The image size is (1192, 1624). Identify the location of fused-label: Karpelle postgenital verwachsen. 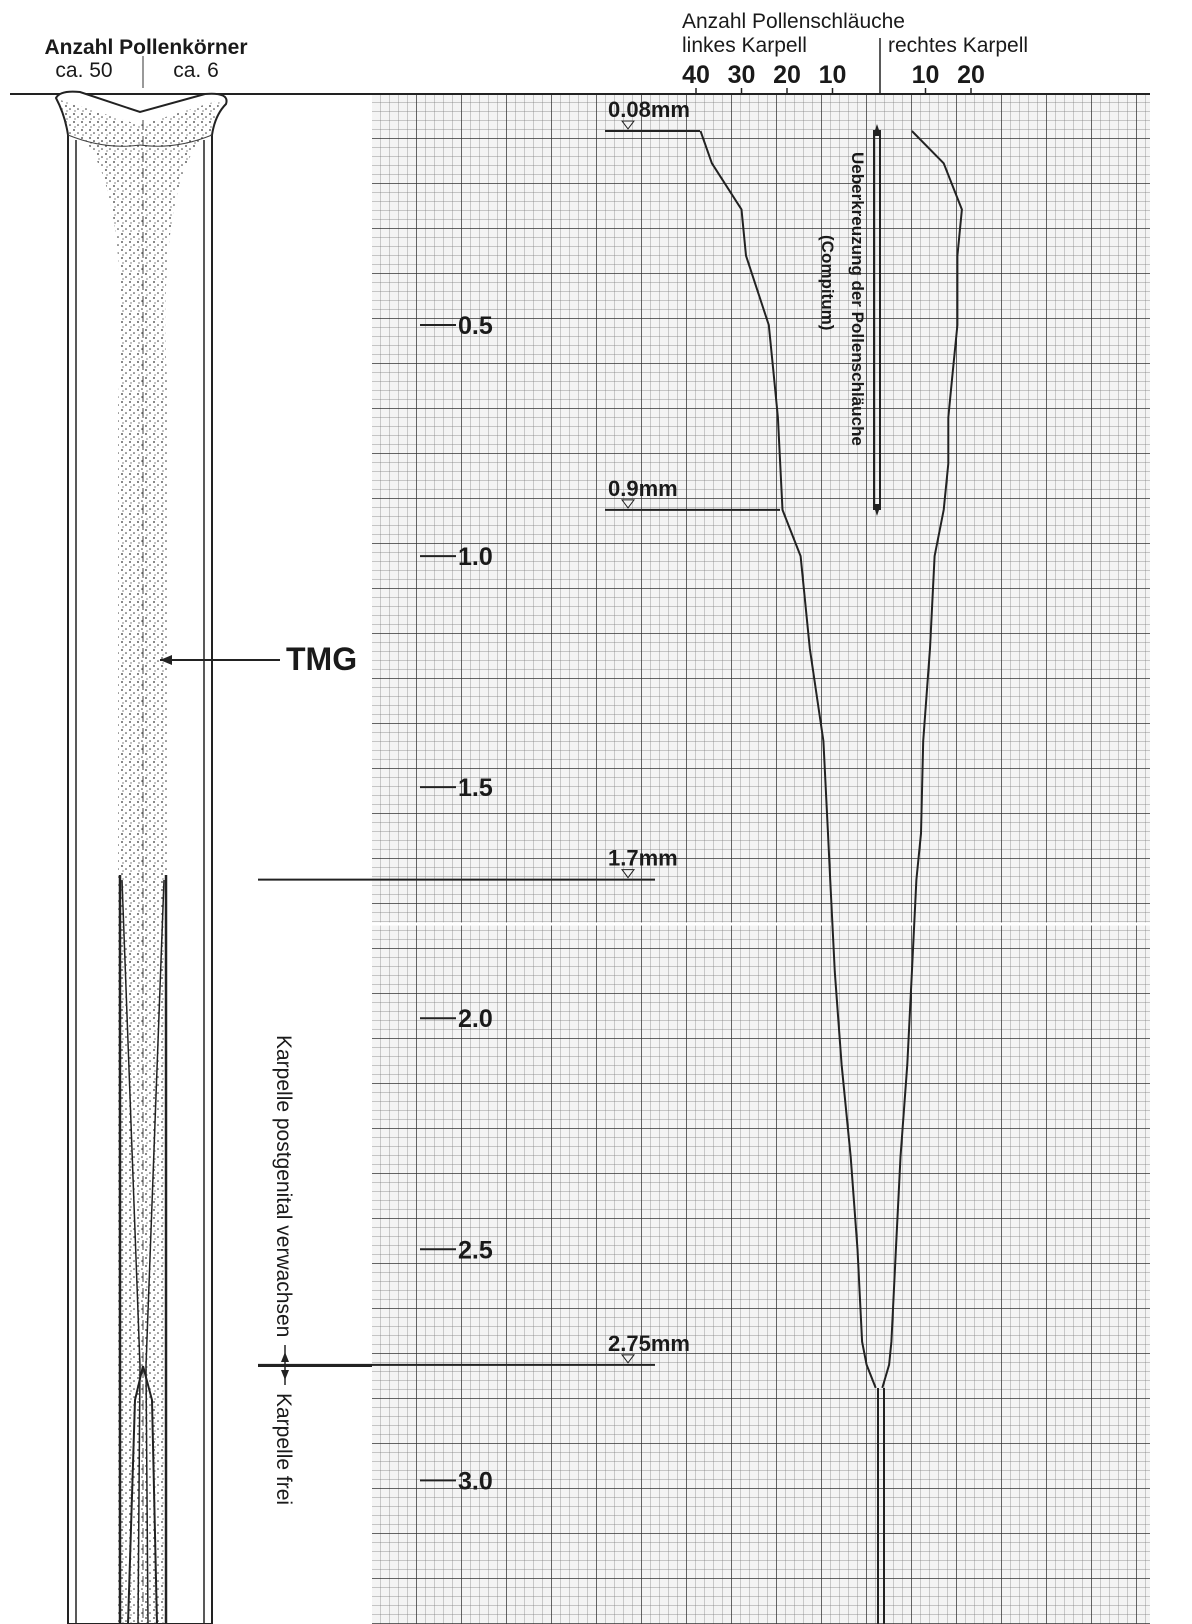
(283, 1186).